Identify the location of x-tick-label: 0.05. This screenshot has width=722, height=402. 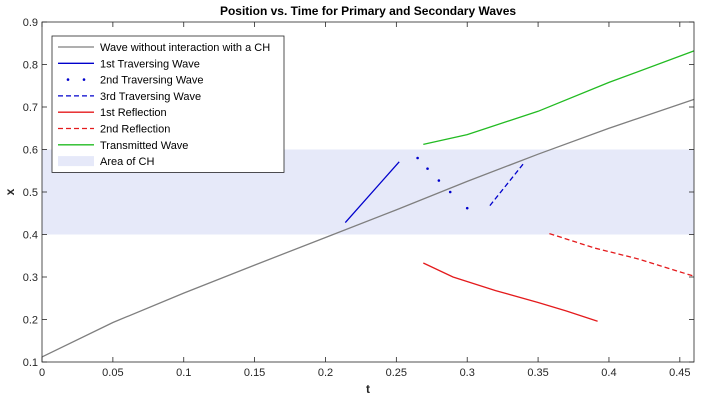
(112, 373).